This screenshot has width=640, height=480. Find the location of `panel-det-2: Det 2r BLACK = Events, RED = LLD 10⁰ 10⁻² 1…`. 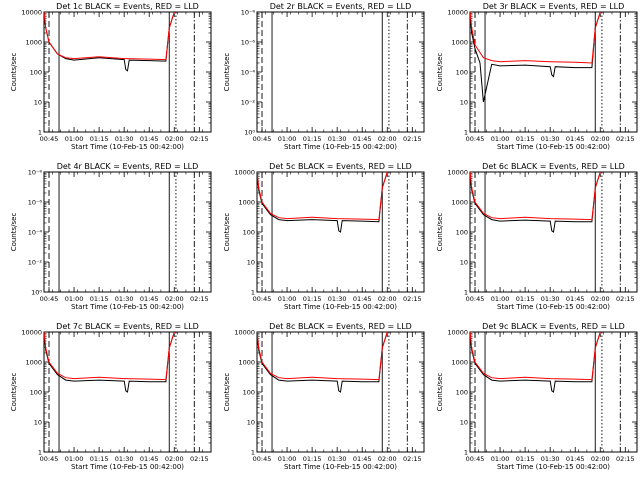

panel-det-2: Det 2r BLACK = Events, RED = LLD 10⁰ 10⁻² 1… is located at coordinates (324, 76).